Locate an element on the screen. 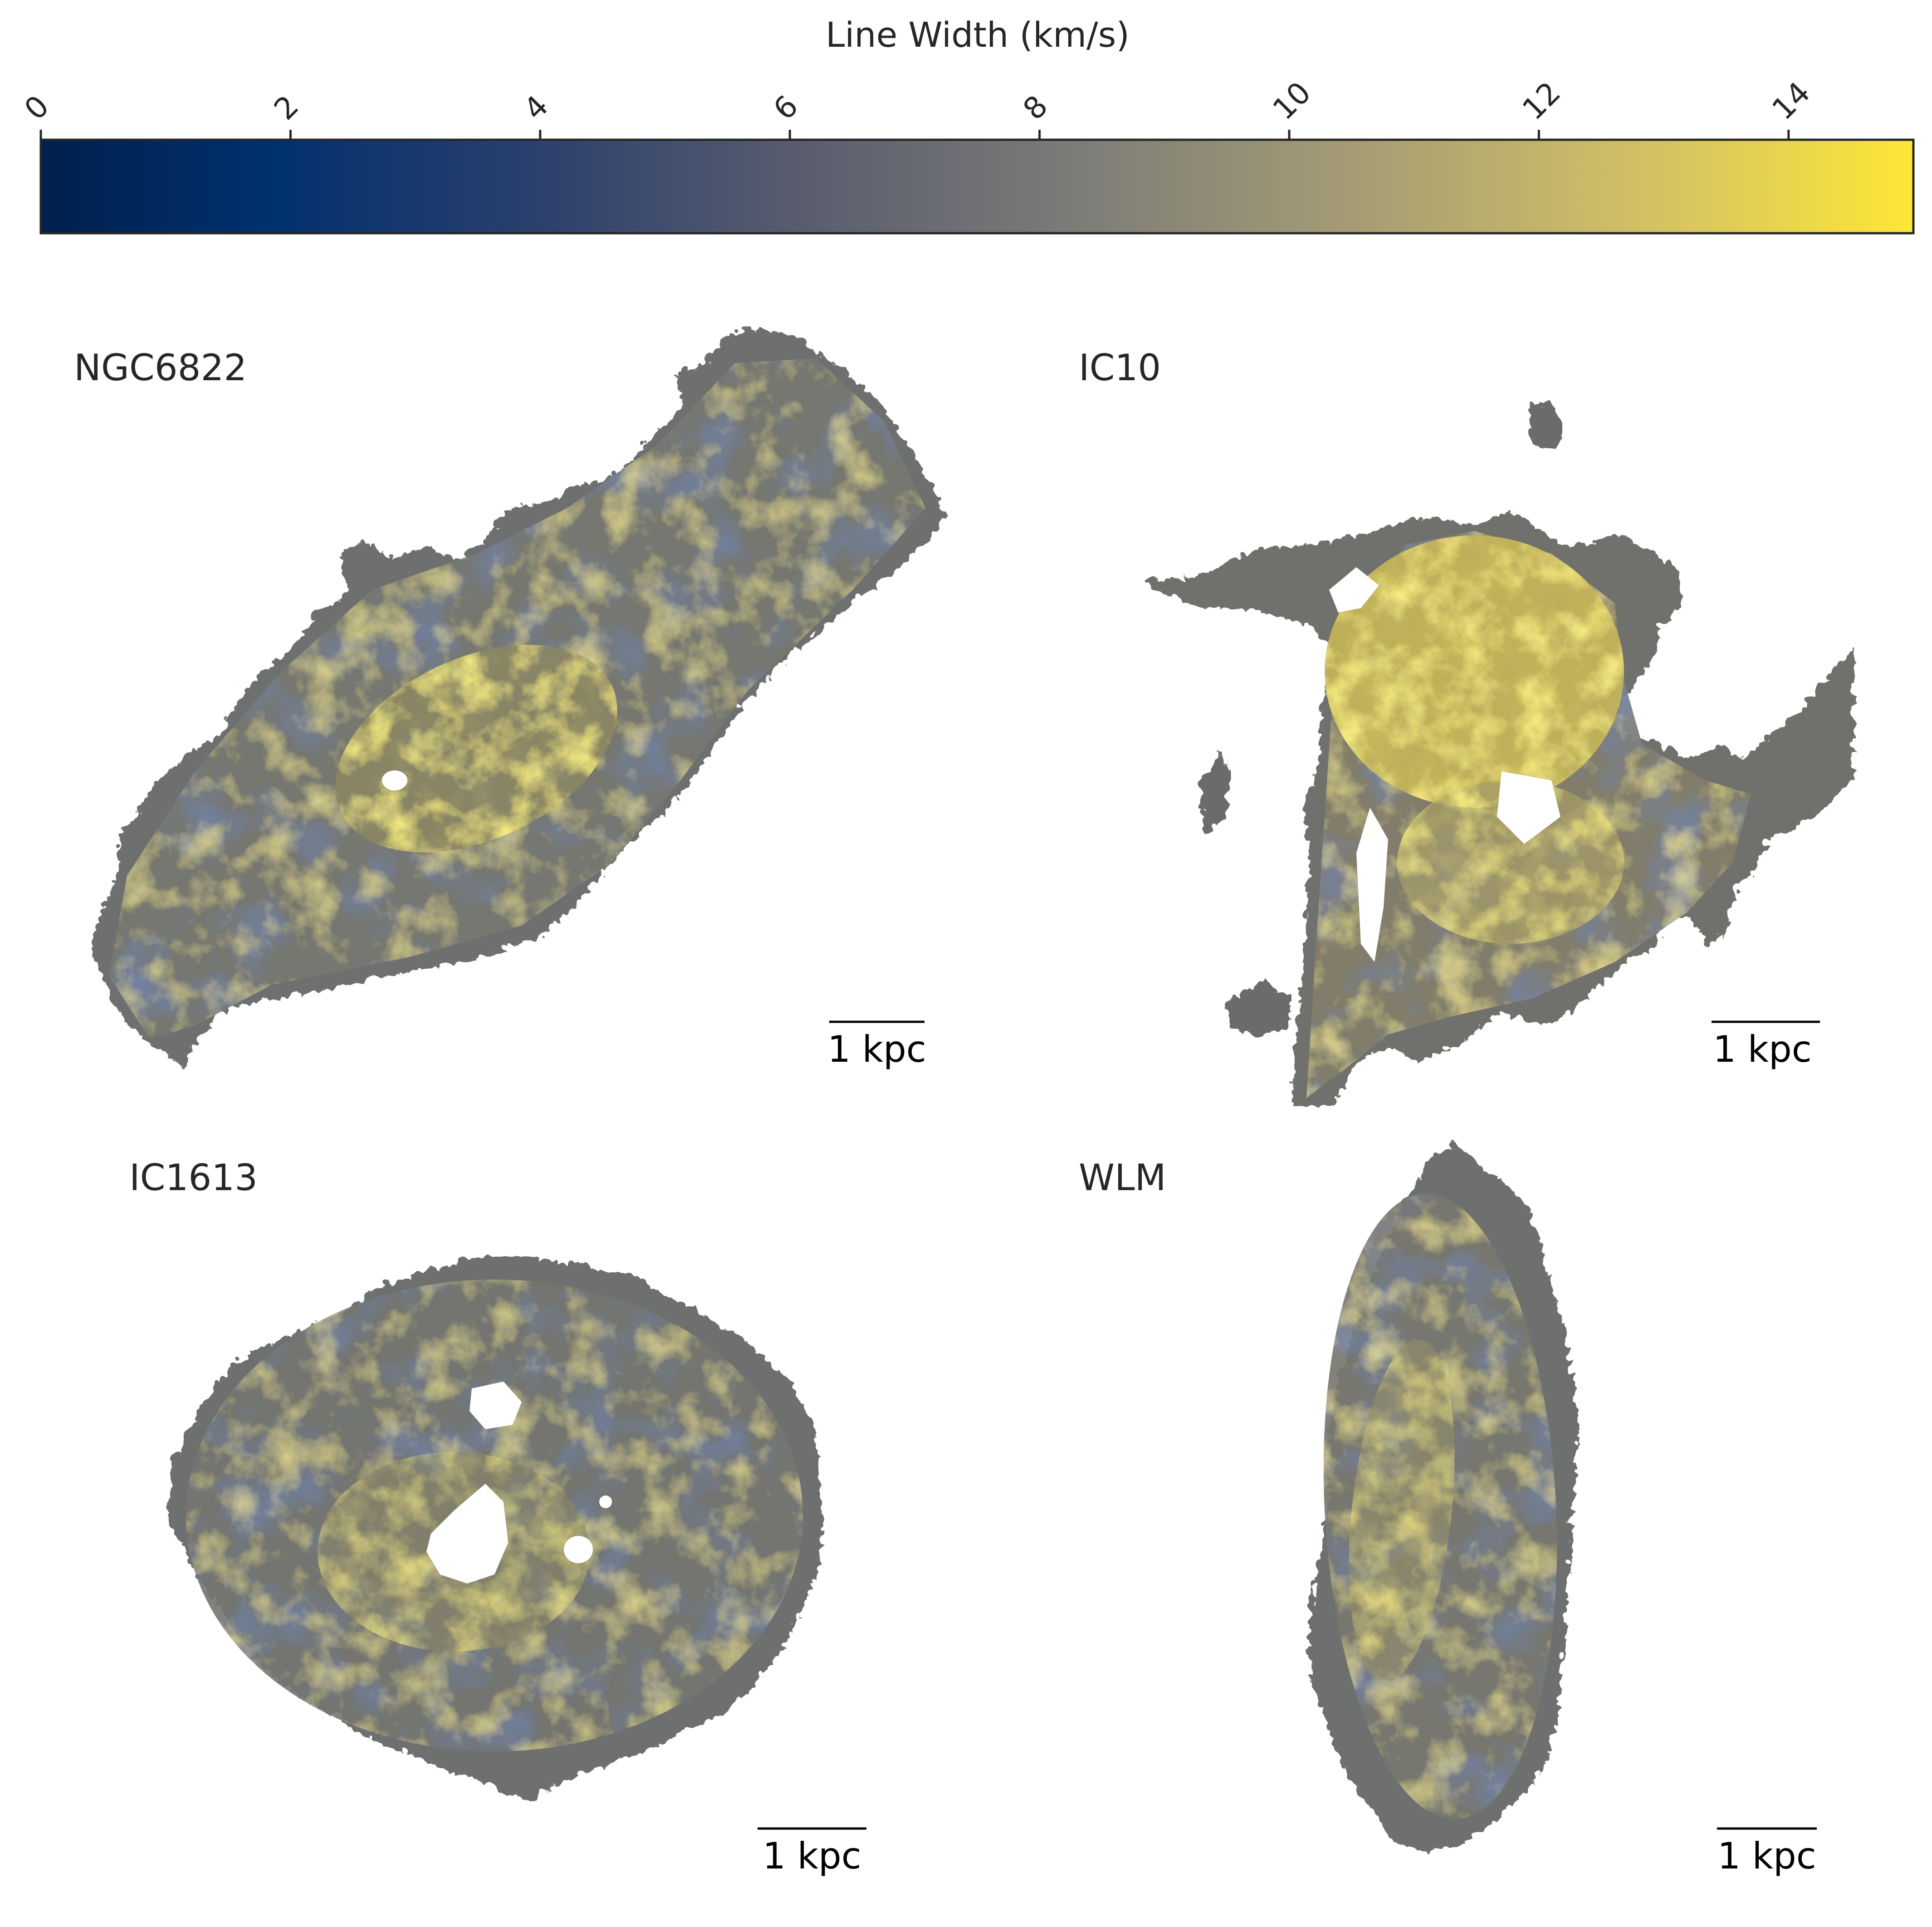  galaxy-map-ic1613 is located at coordinates (492, 1524).